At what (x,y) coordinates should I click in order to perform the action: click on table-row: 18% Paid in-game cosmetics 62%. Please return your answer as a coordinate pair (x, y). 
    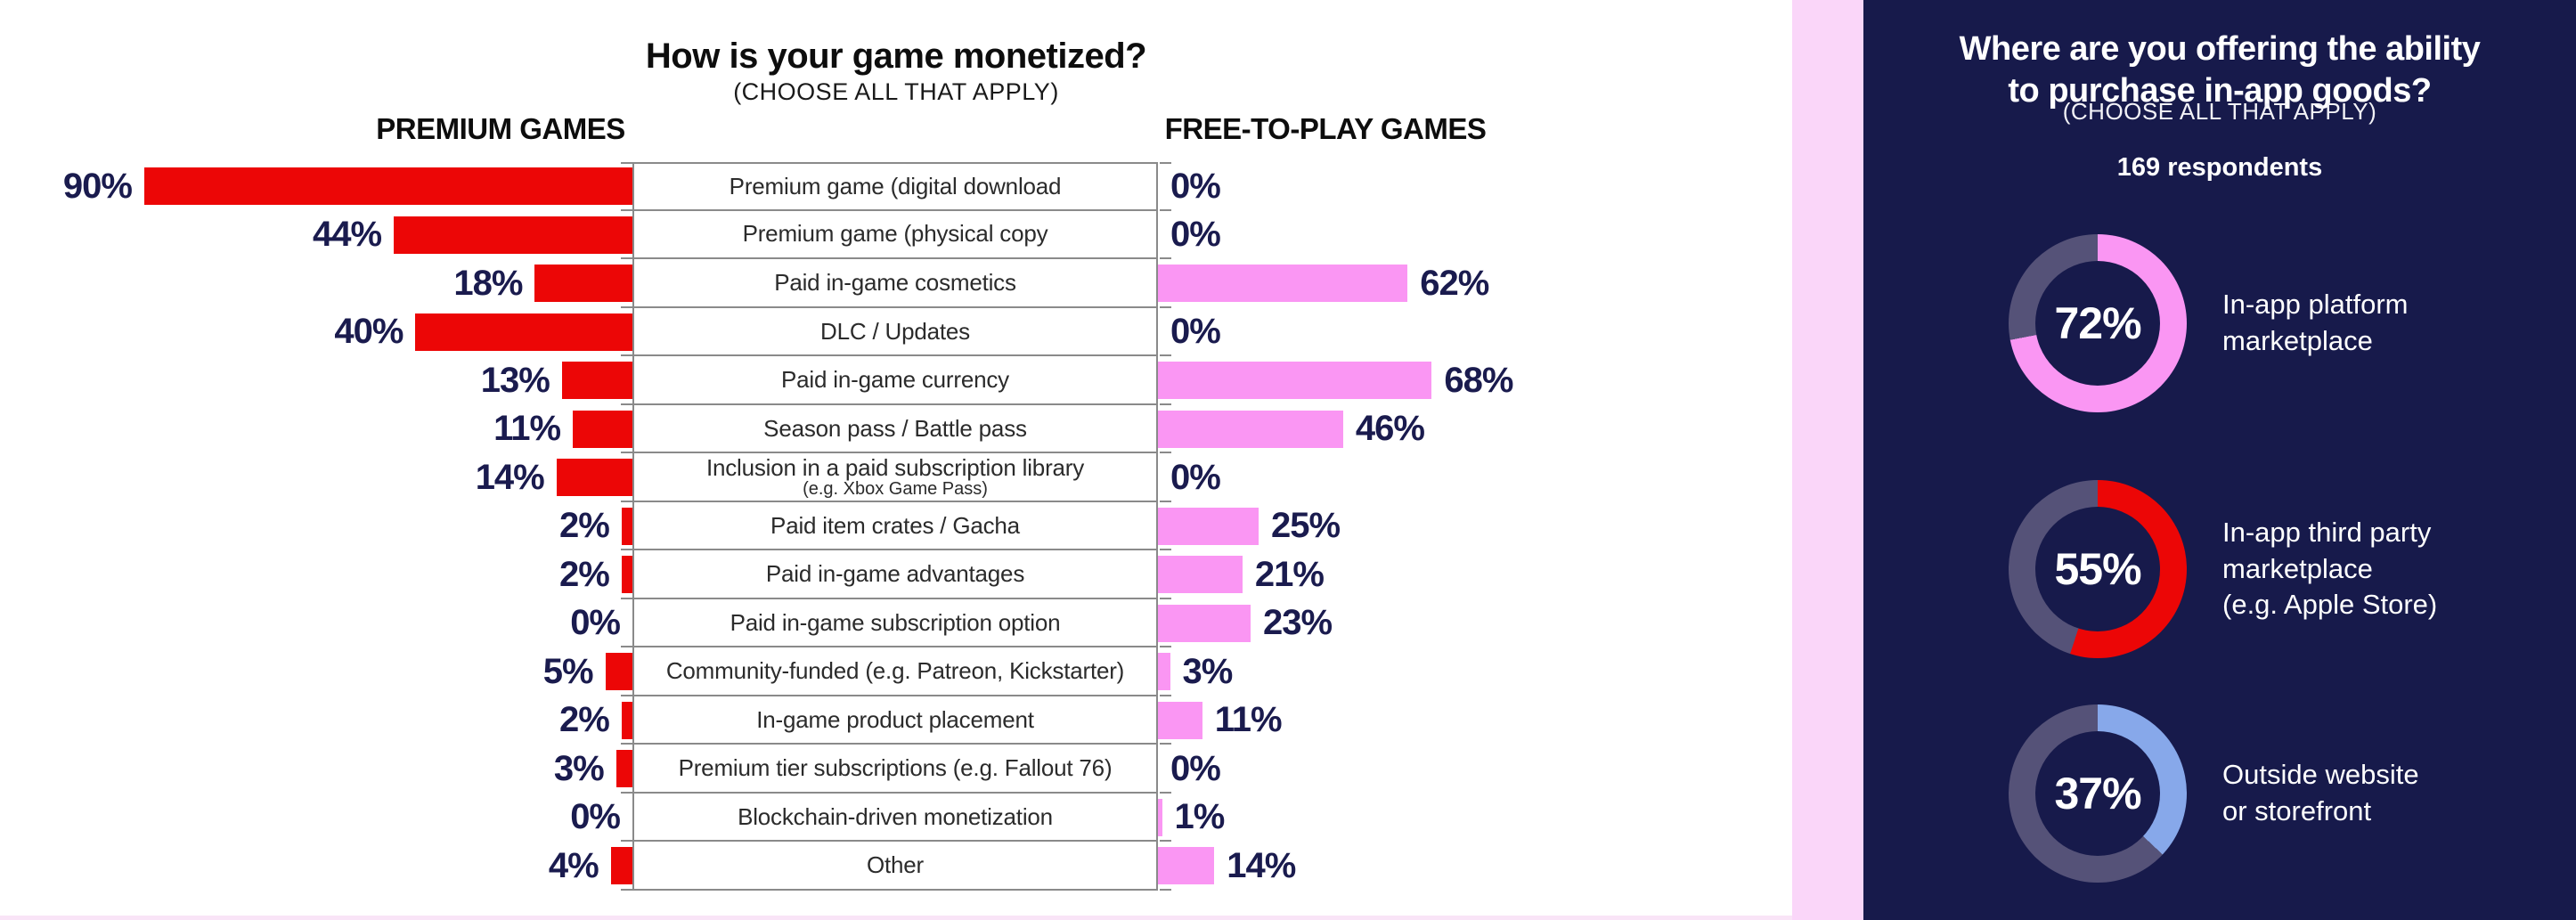
    Looking at the image, I should click on (896, 283).